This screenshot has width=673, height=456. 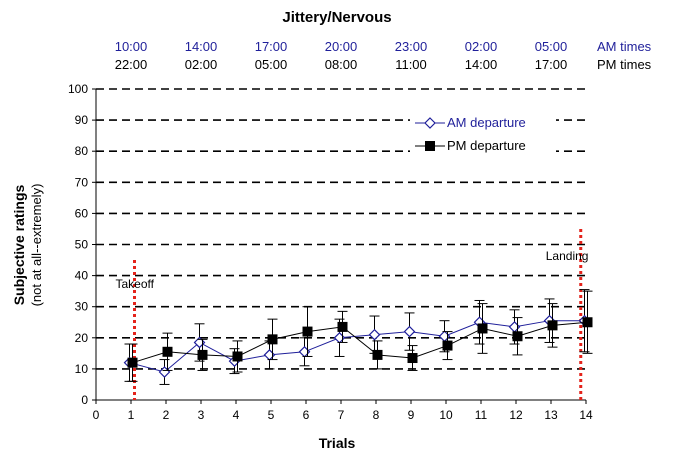 I want to click on x-tick-label: 1, so click(x=131, y=415).